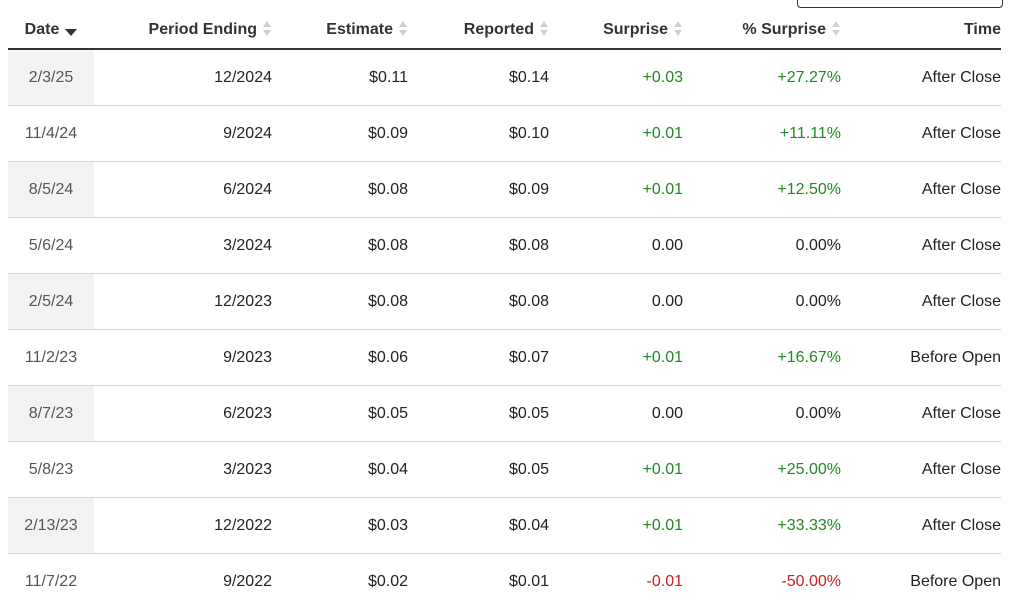 This screenshot has height=608, width=1024. What do you see at coordinates (51, 77) in the screenshot?
I see `date-cell: 2/3/25` at bounding box center [51, 77].